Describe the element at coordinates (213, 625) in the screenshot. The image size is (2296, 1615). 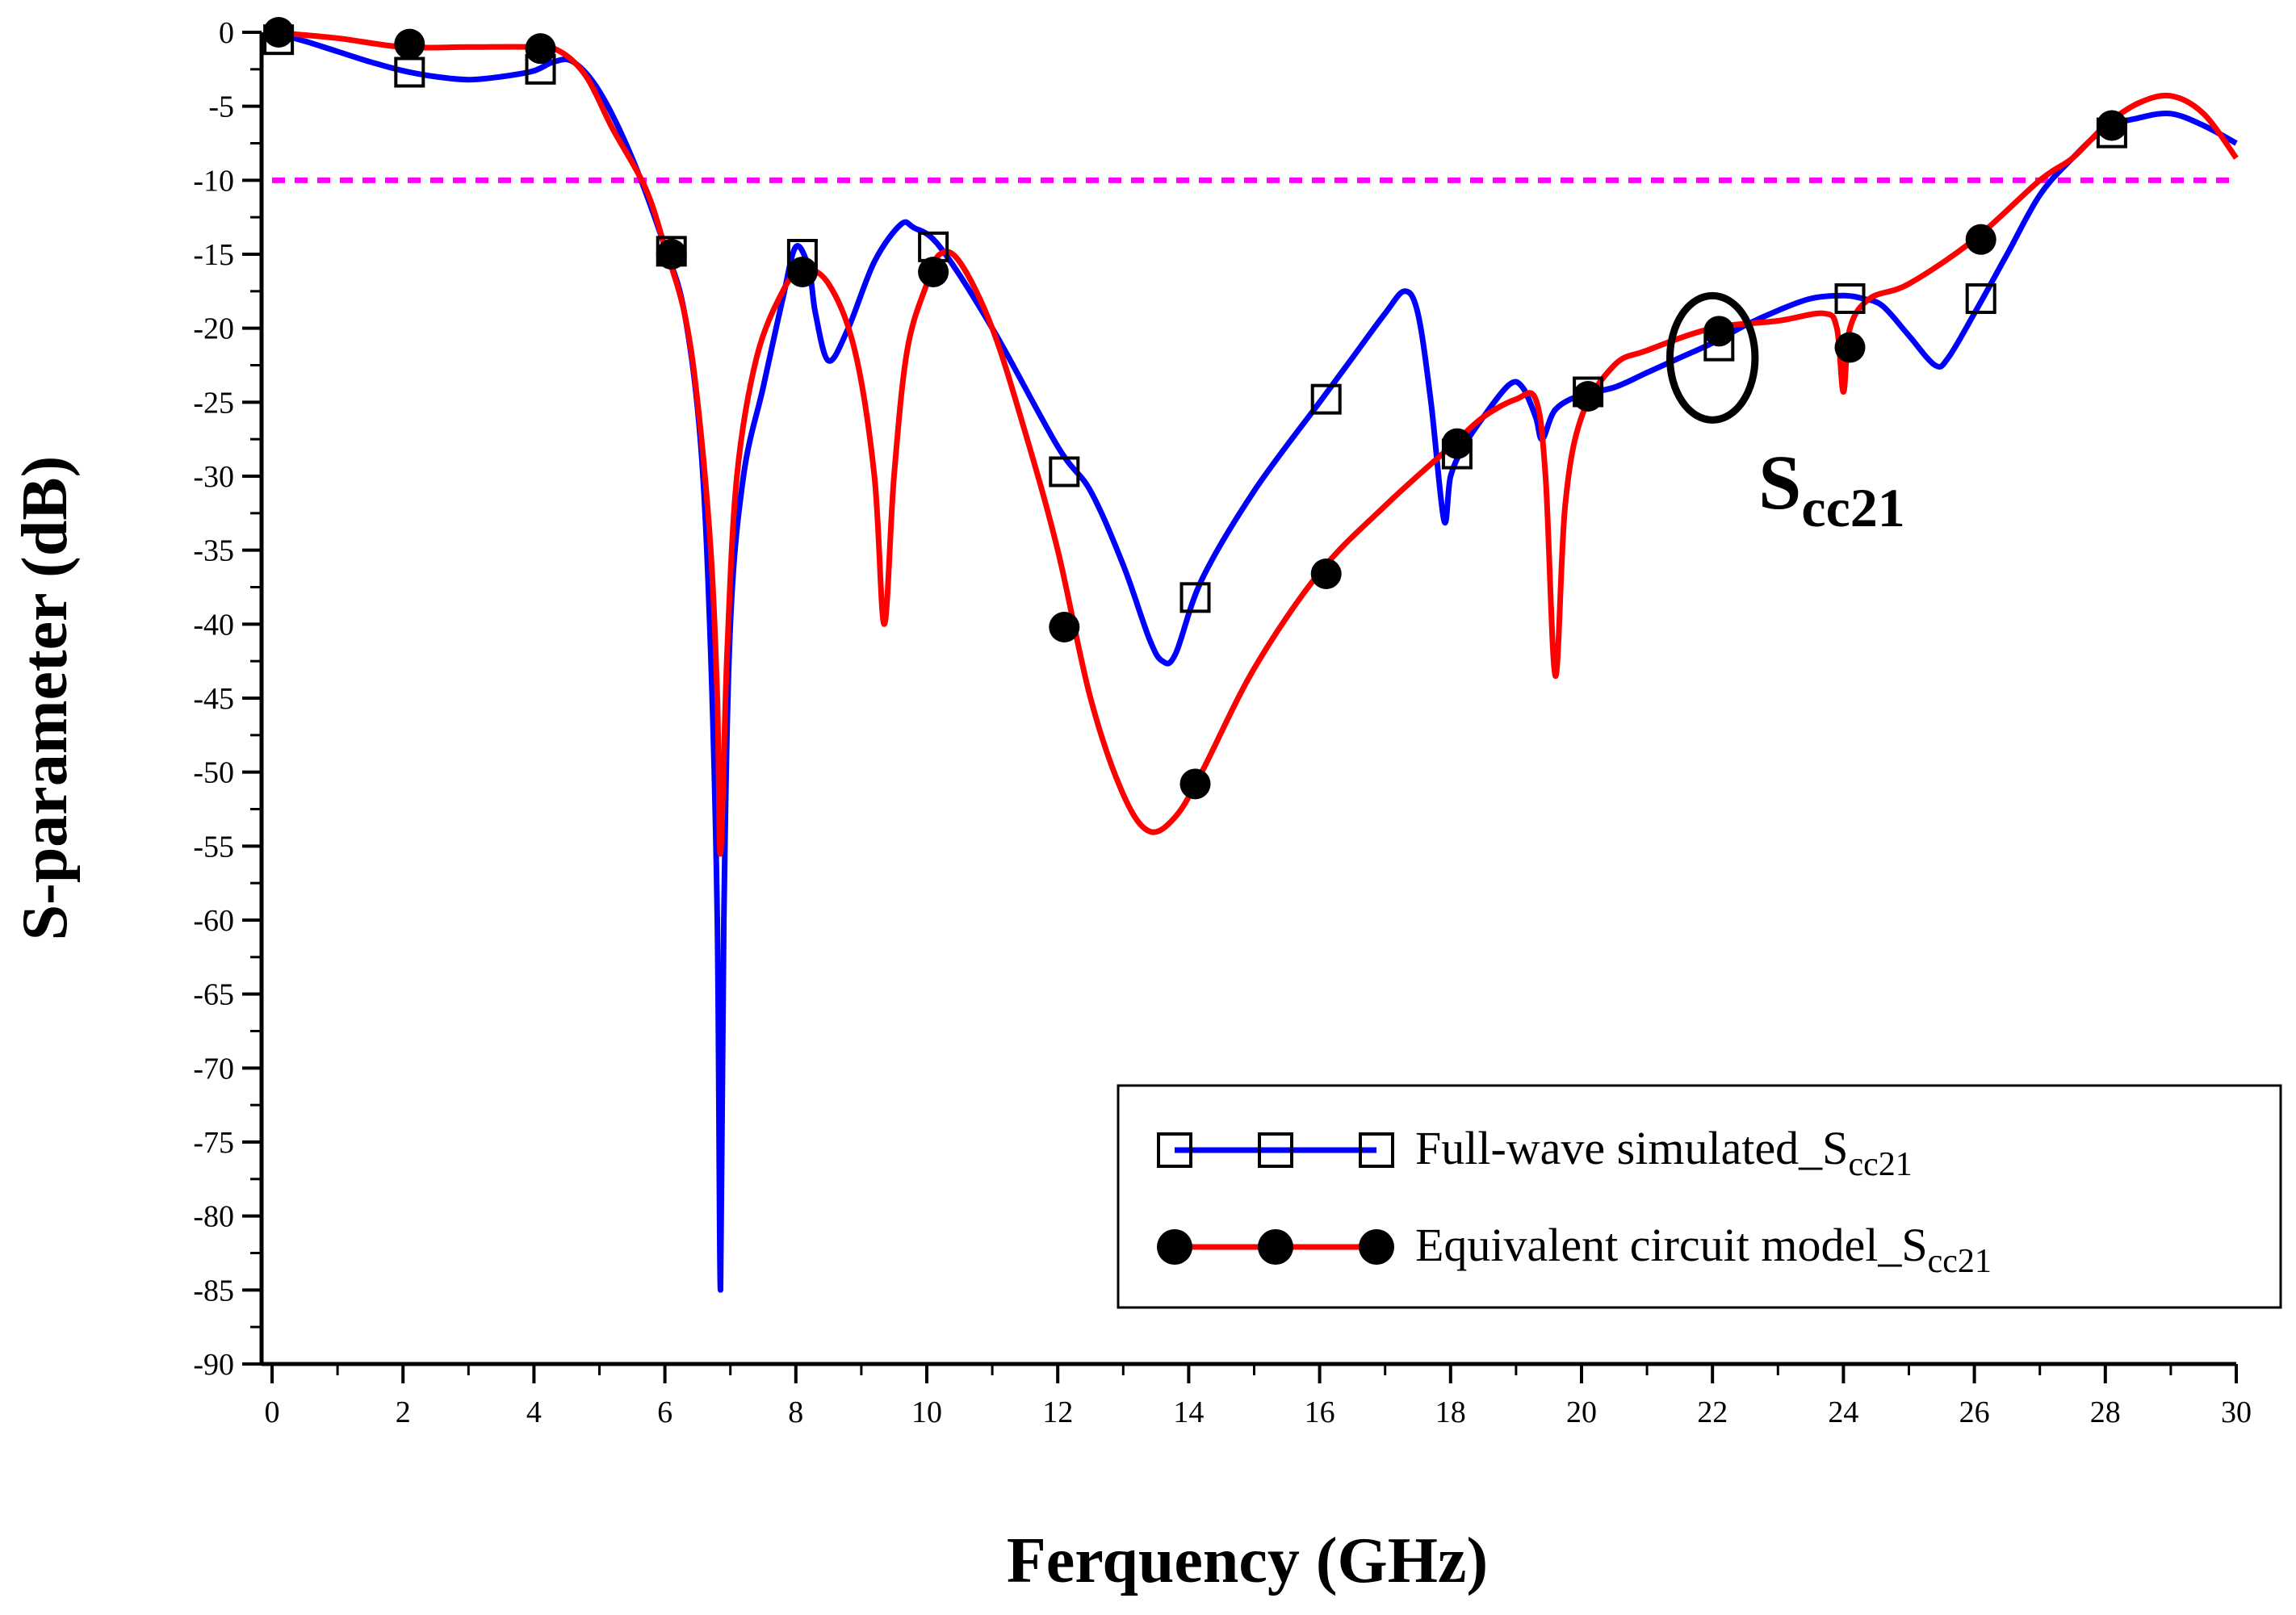
I see `y-tick-label: -40` at that location.